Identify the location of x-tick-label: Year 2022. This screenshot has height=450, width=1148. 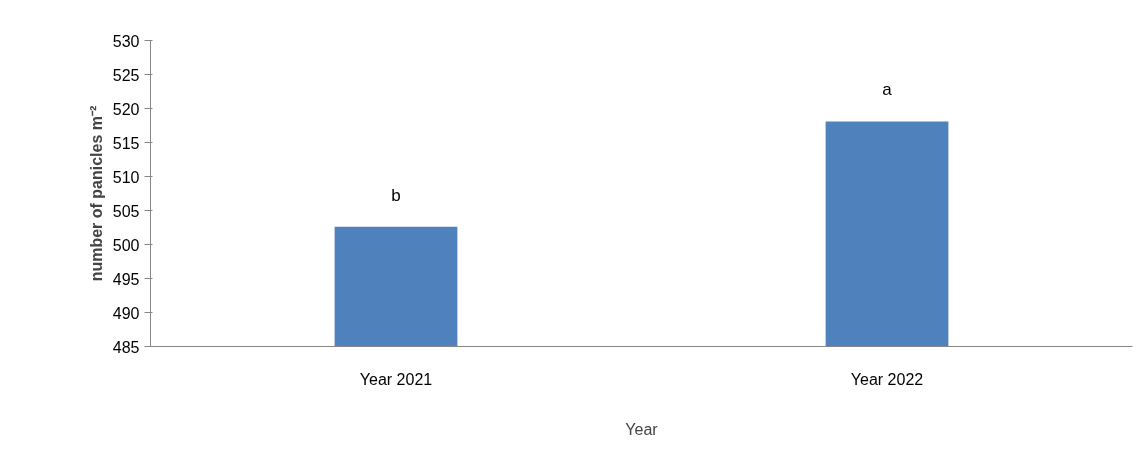
(887, 379).